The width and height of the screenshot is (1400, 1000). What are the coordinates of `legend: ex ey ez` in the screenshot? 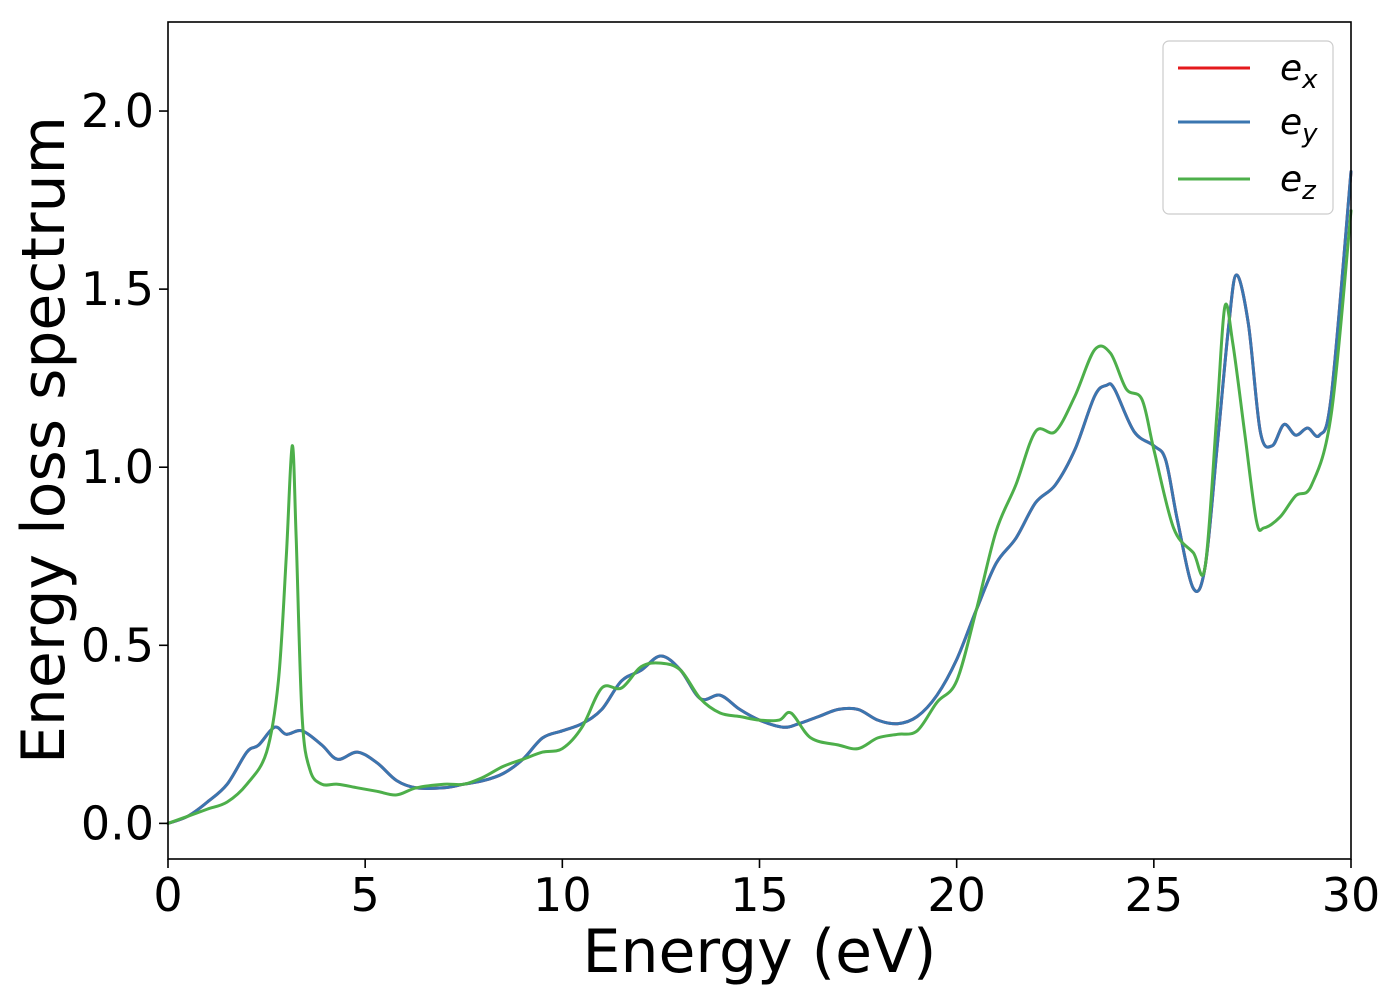 It's located at (1248, 127).